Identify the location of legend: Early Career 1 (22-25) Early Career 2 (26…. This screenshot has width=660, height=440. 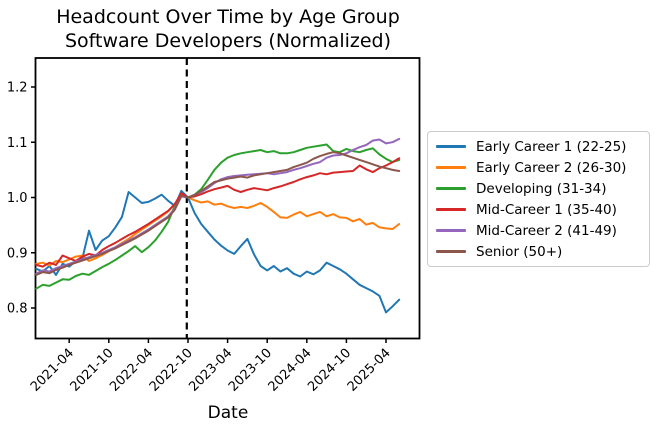
(538, 199).